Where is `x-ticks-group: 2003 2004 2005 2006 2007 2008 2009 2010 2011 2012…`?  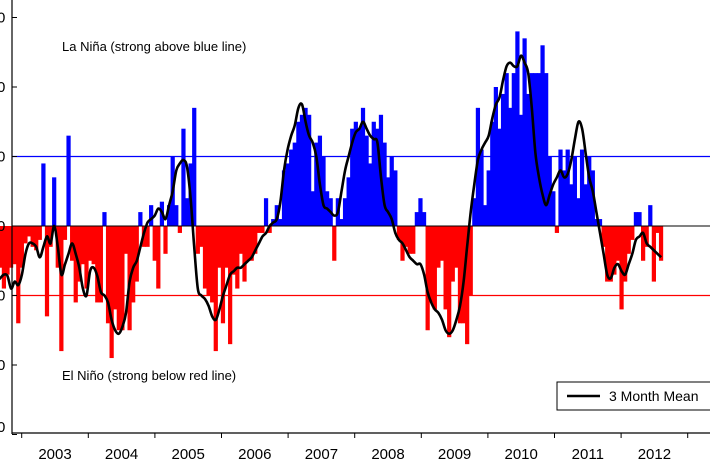 x-ticks-group: 2003 2004 2005 2006 2007 2008 2009 2010 2011 2012… is located at coordinates (355, 448).